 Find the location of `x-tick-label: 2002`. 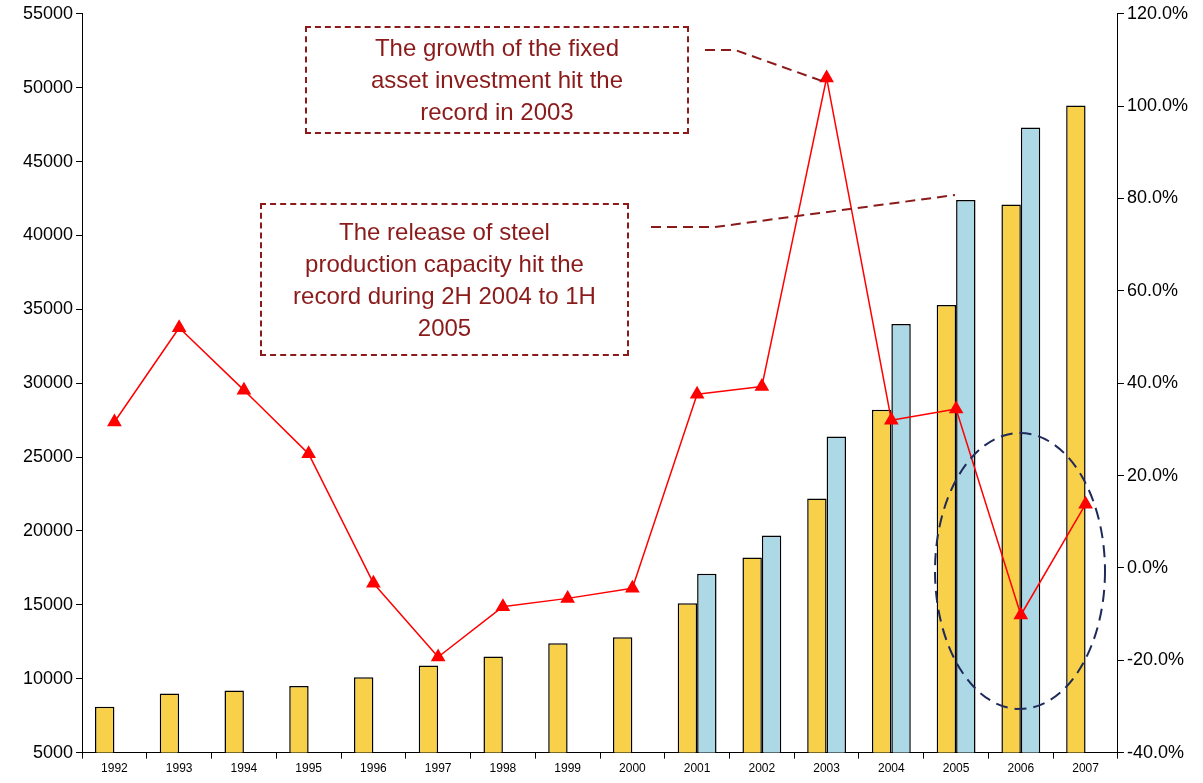

x-tick-label: 2002 is located at coordinates (762, 768).